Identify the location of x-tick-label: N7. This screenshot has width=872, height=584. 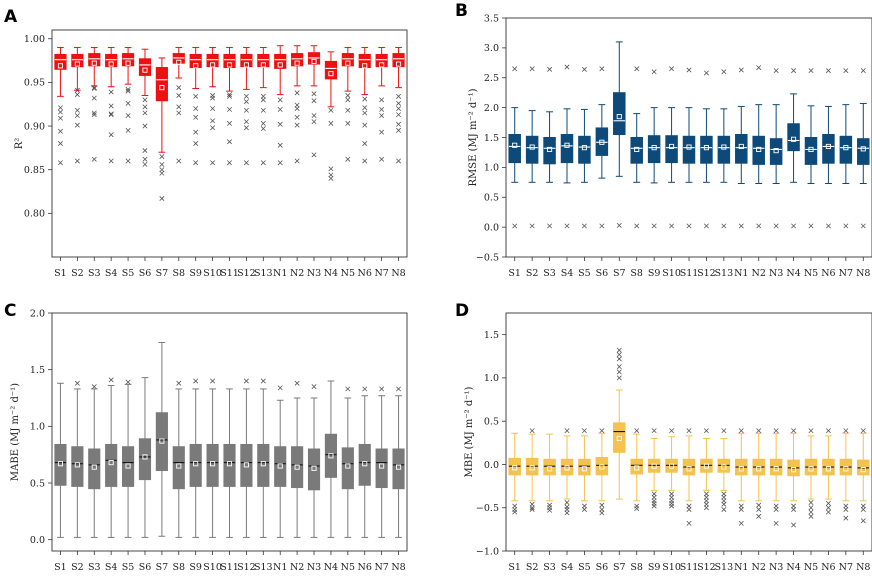
(381, 567).